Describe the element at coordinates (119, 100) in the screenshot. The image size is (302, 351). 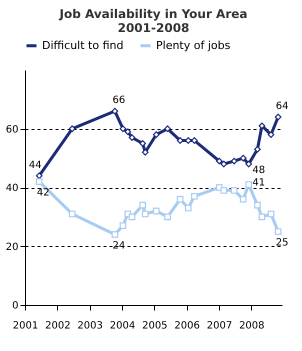
I see `annotation: 66` at that location.